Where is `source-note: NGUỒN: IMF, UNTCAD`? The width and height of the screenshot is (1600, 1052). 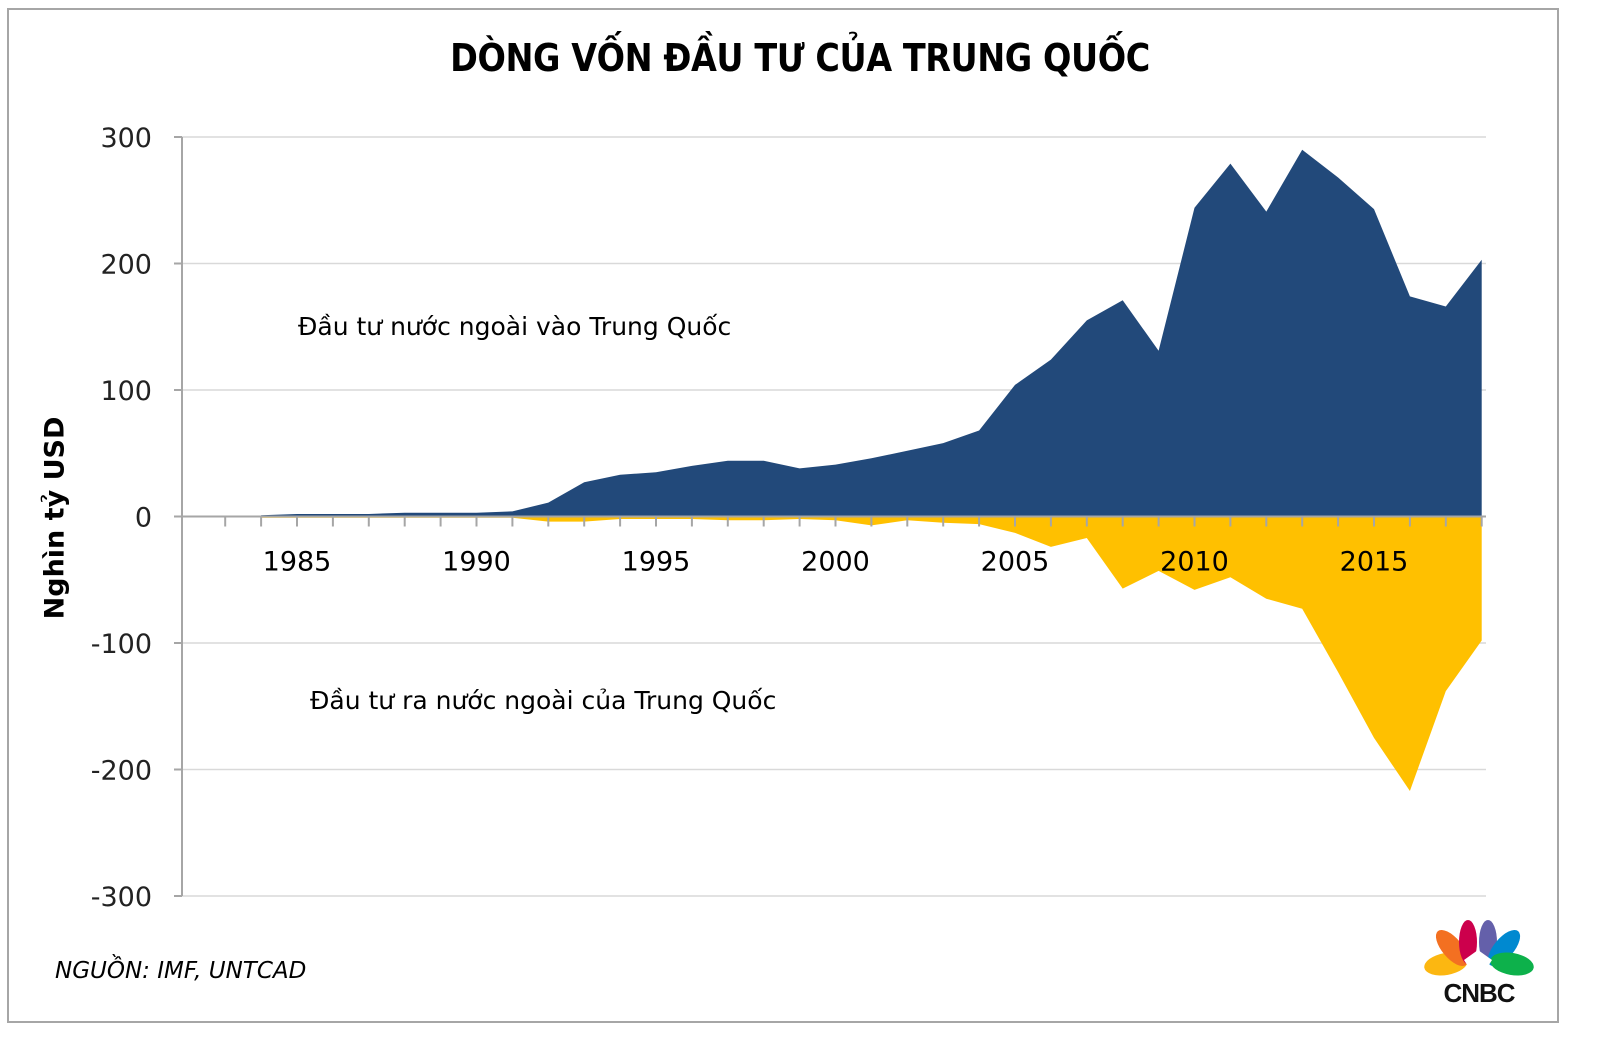
source-note: NGUỒN: IMF, UNTCAD is located at coordinates (181, 971).